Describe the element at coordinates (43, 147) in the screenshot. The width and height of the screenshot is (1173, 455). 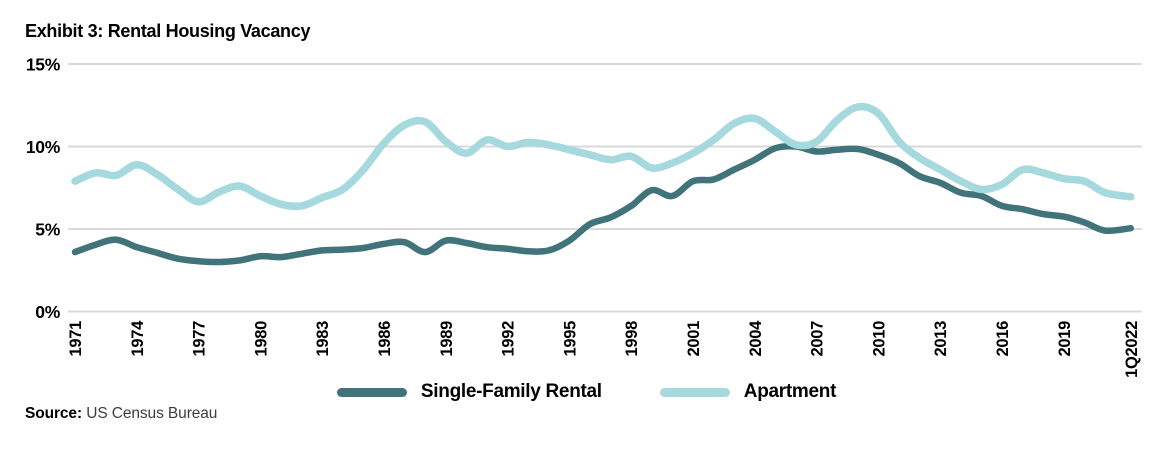
I see `svg-text: 10%` at that location.